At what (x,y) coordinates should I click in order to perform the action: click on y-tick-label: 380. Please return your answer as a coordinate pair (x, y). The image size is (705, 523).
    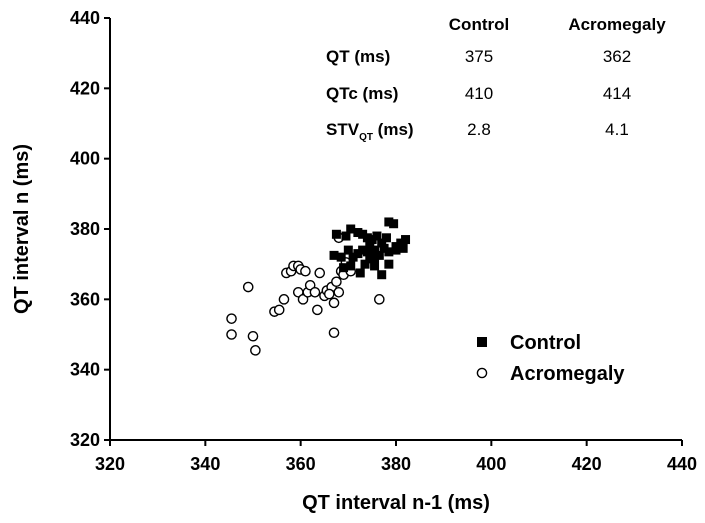
    Looking at the image, I should click on (85, 229).